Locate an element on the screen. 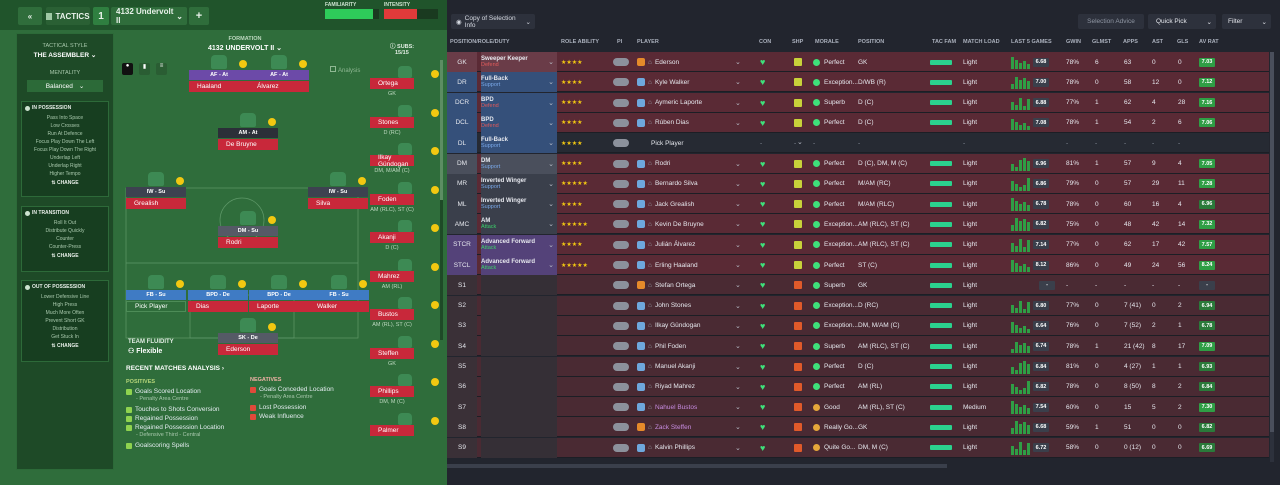 The height and width of the screenshot is (485, 1280). subs-scrollbar is located at coordinates (441, 200).